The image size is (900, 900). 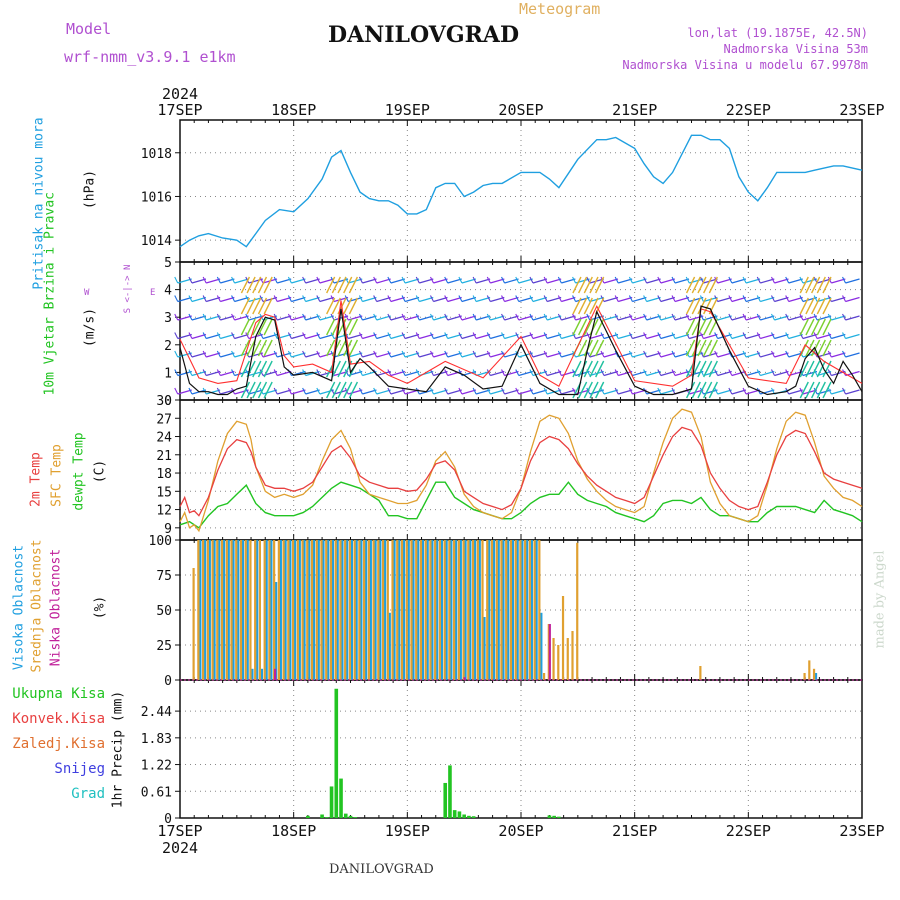 What do you see at coordinates (164, 419) in the screenshot?
I see `y-tick-label: 27` at bounding box center [164, 419].